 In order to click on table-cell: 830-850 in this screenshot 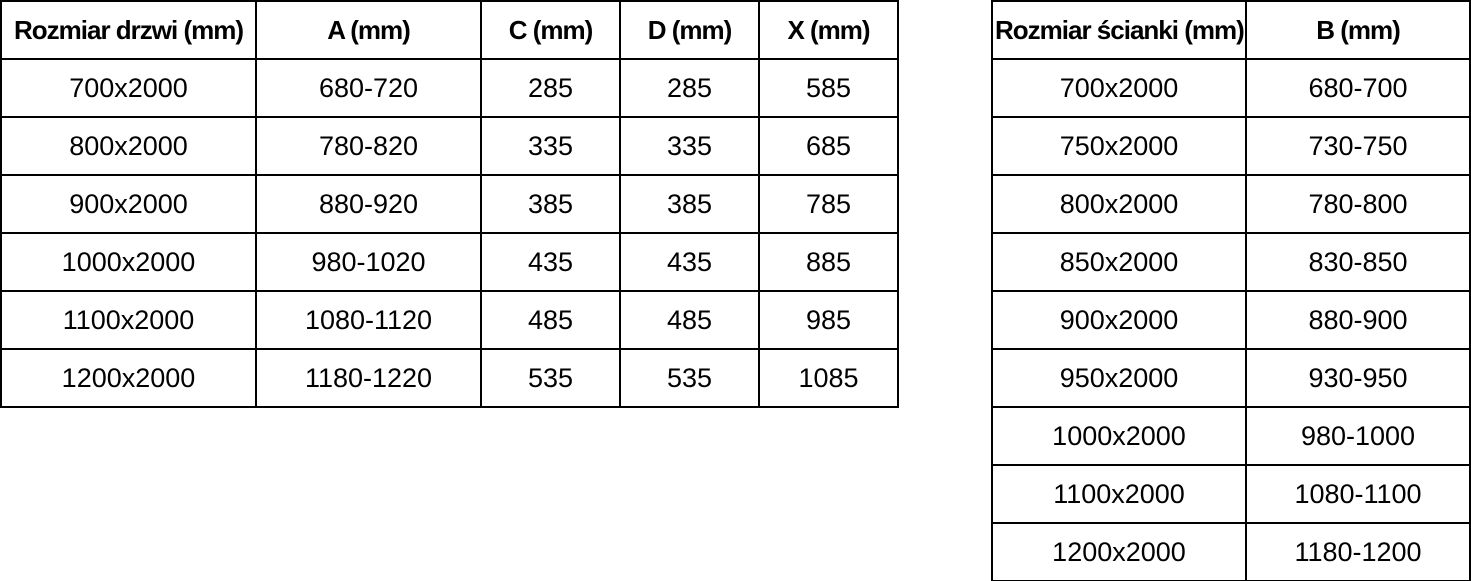, I will do `click(1358, 262)`.